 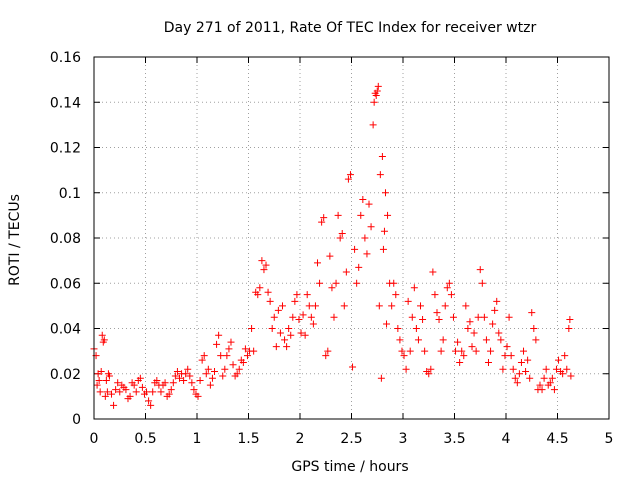 What do you see at coordinates (70, 194) in the screenshot?
I see `y-tick-label: 0.1` at bounding box center [70, 194].